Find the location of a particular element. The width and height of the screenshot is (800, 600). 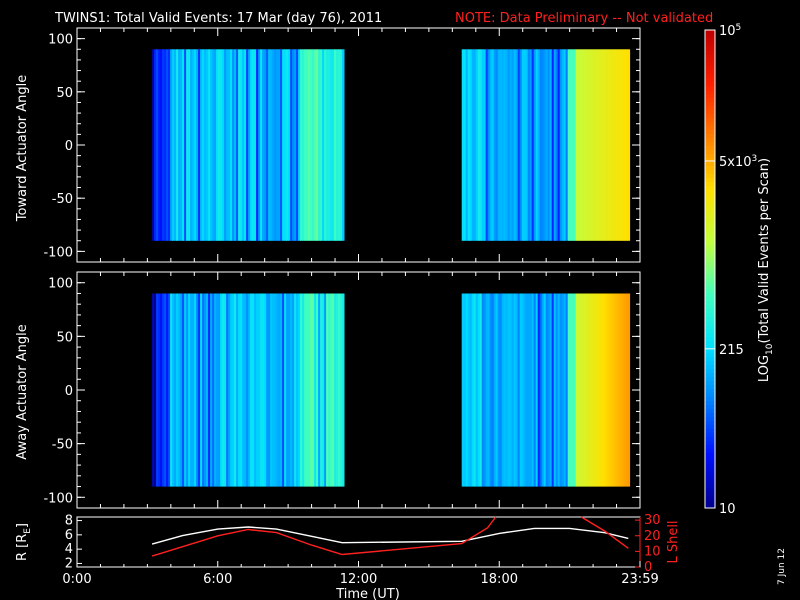

y-tick-label: -50 is located at coordinates (62, 445).